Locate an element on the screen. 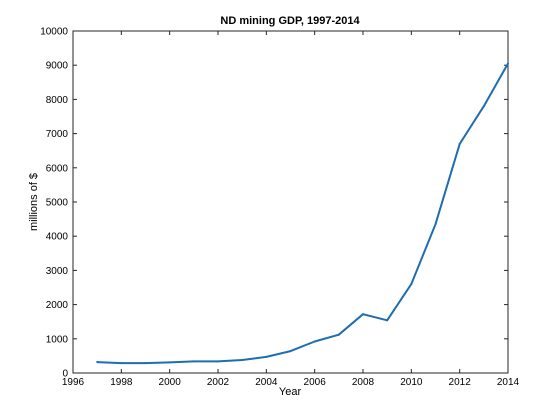 The image size is (560, 420). y-tick-label: 5000 is located at coordinates (57, 203).